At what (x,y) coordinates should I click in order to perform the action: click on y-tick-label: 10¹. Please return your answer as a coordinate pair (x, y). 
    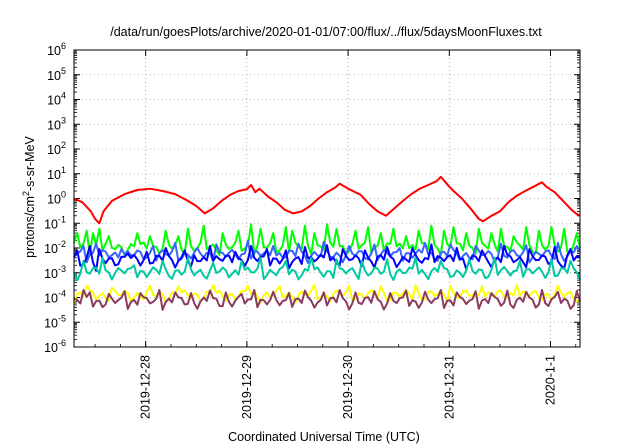
    Looking at the image, I should click on (56, 173).